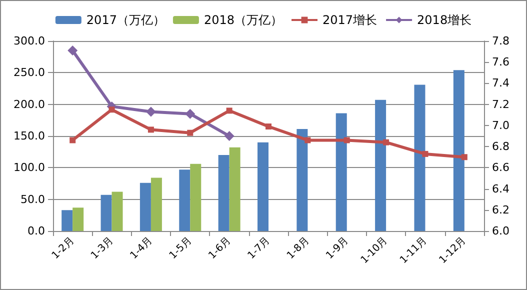  I want to click on y2-tick-label: 6.2, so click(501, 209).